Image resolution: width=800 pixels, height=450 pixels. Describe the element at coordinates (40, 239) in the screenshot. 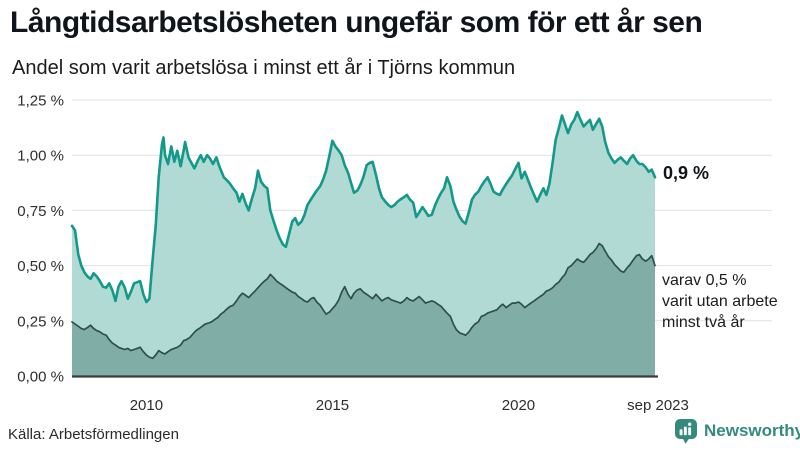

I see `y-axis-labels: 0,00 % 0,25 % 0,50 % 0,75 % 1,00 % 1,25 %` at that location.